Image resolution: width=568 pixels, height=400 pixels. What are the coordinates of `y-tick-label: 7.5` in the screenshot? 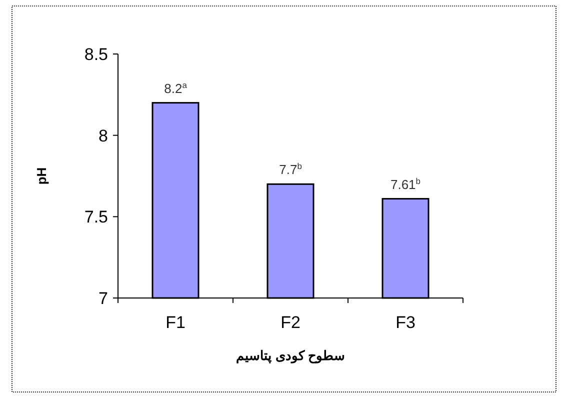 It's located at (96, 217).